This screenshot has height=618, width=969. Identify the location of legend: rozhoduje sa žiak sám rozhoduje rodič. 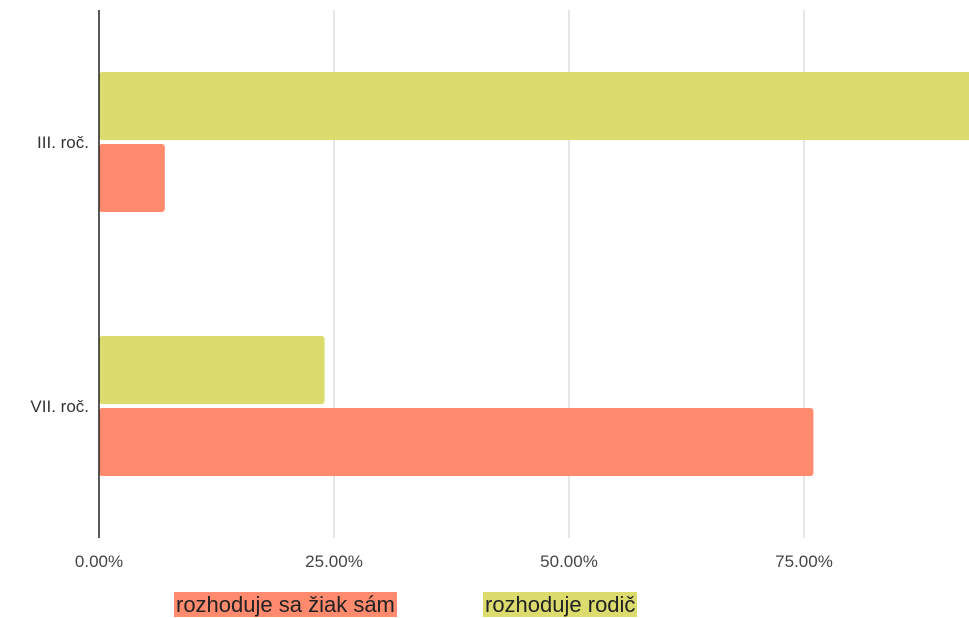
(484, 603).